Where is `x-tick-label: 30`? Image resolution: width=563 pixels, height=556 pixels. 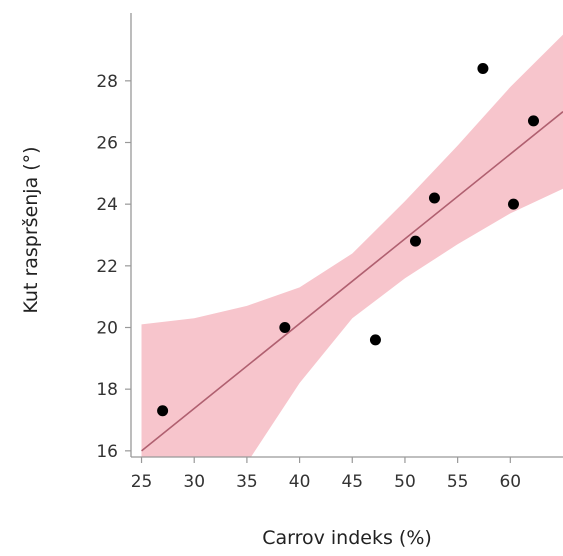
x-tick-label: 30 is located at coordinates (194, 482).